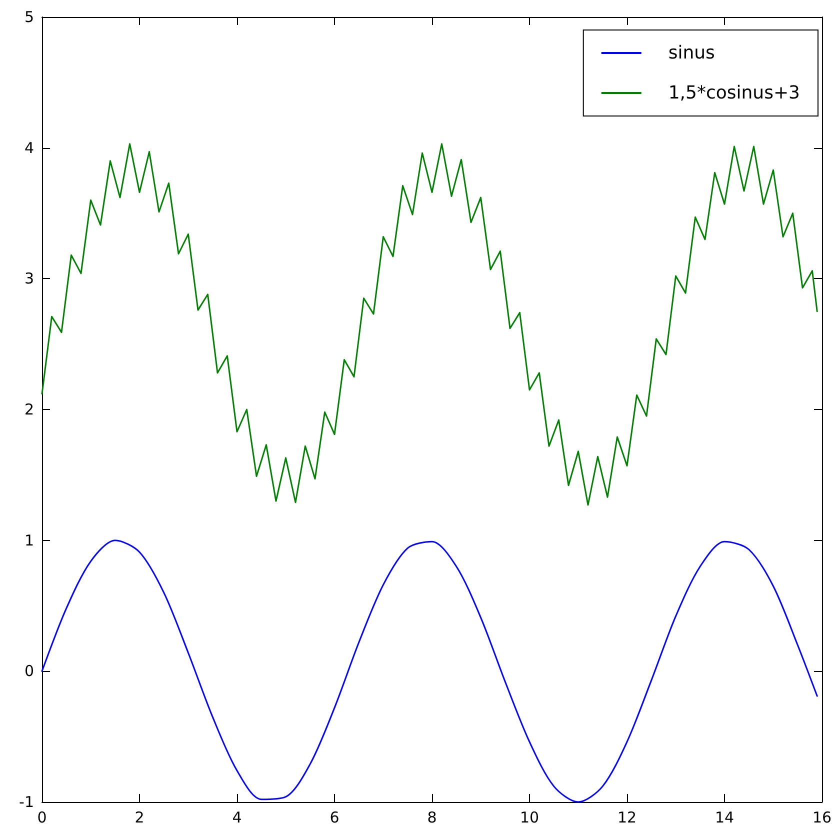  Describe the element at coordinates (139, 817) in the screenshot. I see `x-tick-label: 2` at that location.